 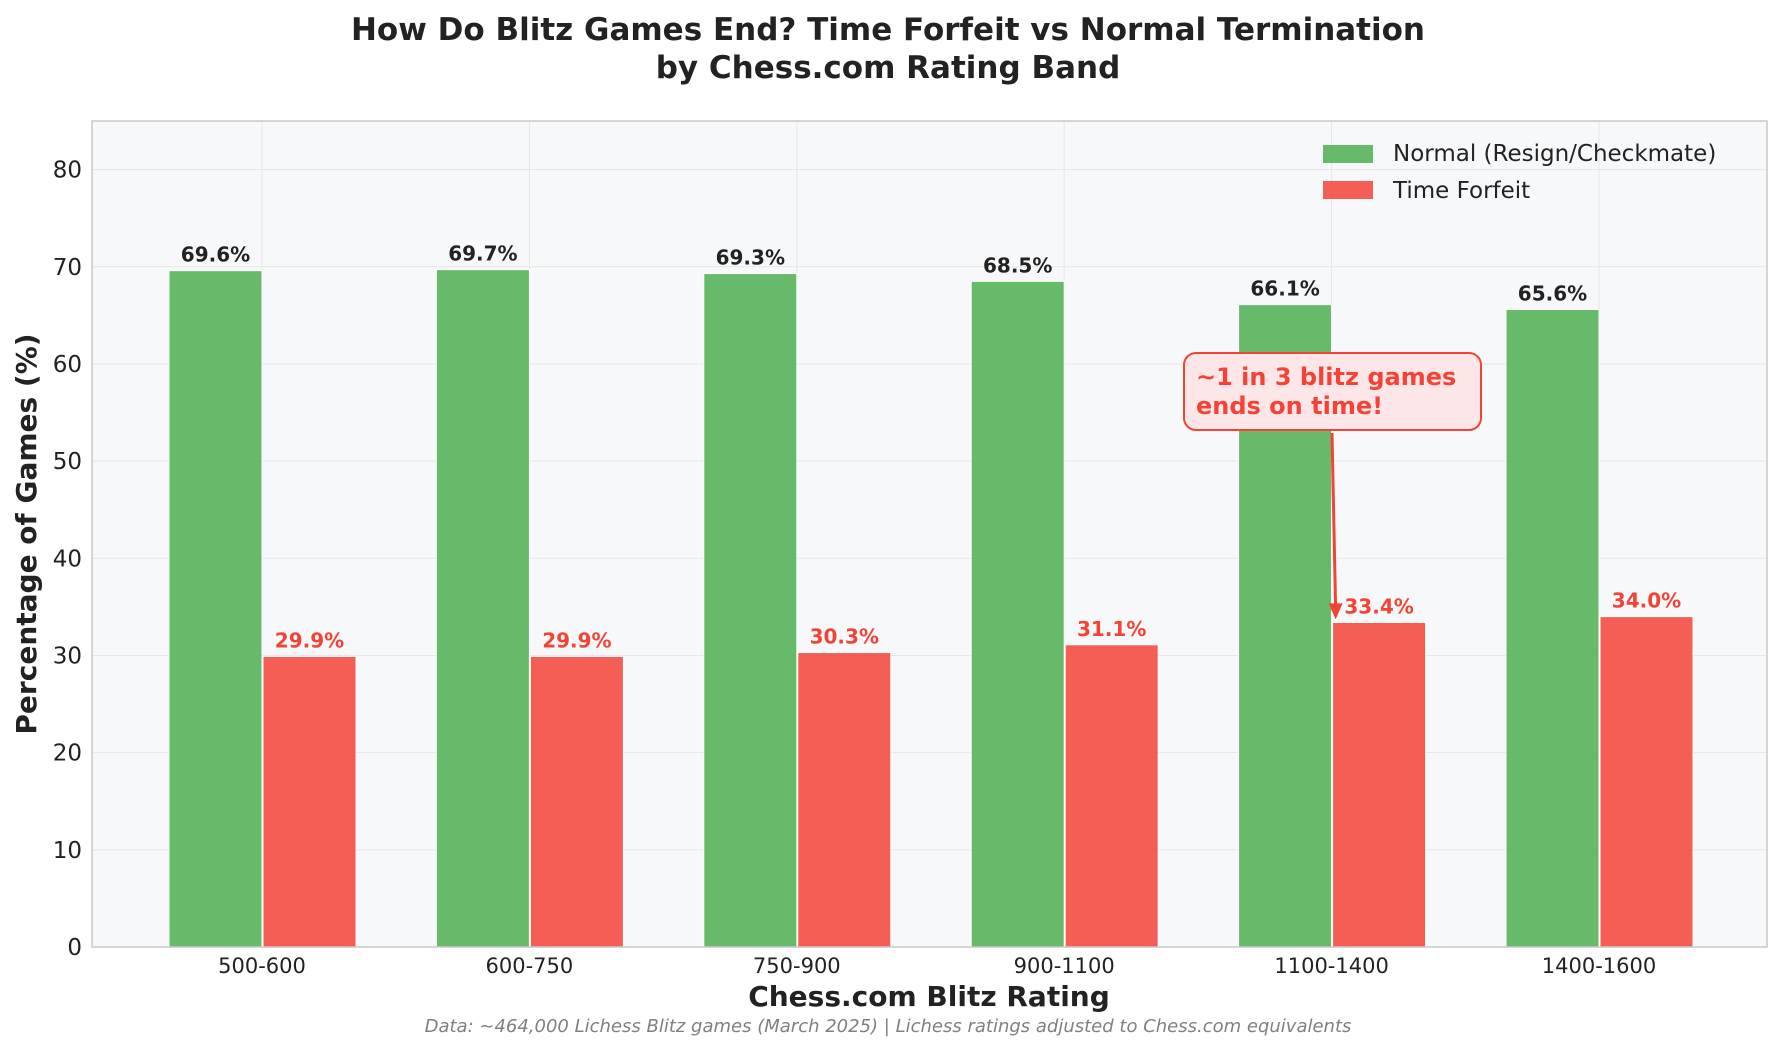 What do you see at coordinates (1378, 606) in the screenshot?
I see `data-label-time-forfeit: 33.4%` at bounding box center [1378, 606].